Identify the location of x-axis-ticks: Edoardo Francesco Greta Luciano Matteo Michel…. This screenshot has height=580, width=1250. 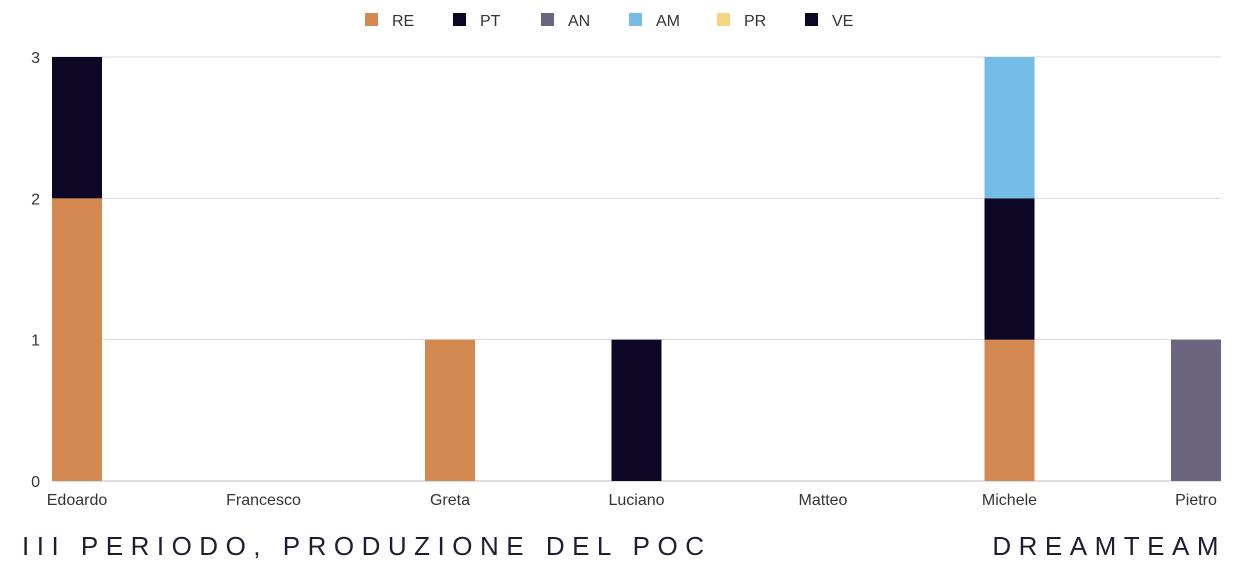
(632, 500).